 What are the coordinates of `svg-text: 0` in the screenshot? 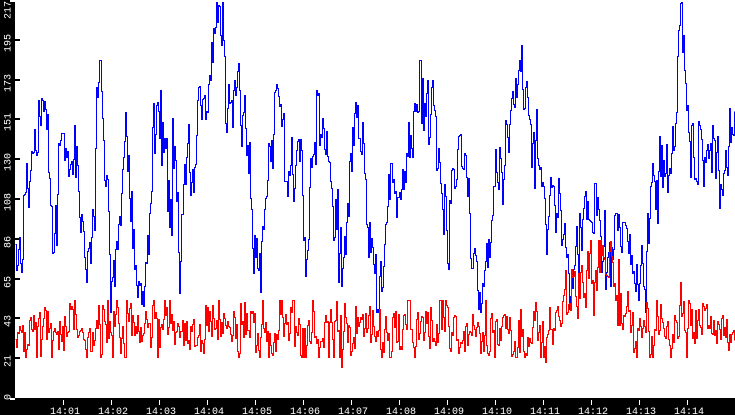 It's located at (9, 397).